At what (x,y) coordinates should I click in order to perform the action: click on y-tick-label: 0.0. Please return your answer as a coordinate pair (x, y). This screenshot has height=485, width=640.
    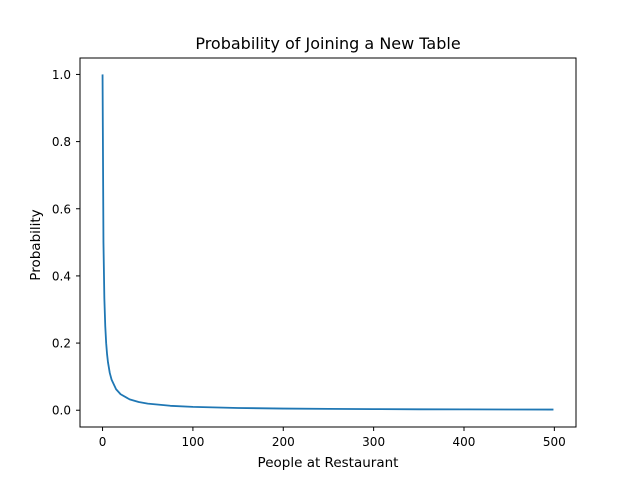
    Looking at the image, I should click on (61, 411).